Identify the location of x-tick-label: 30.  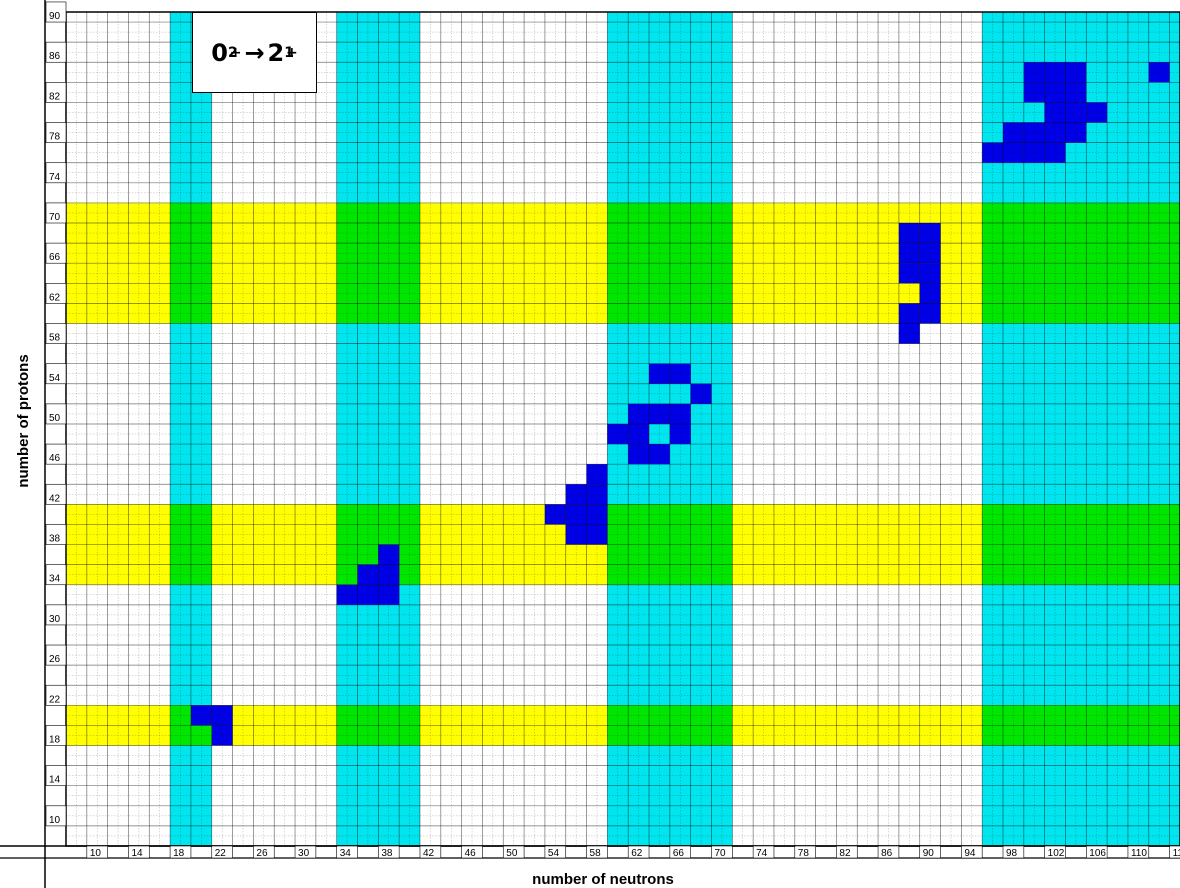
(304, 853).